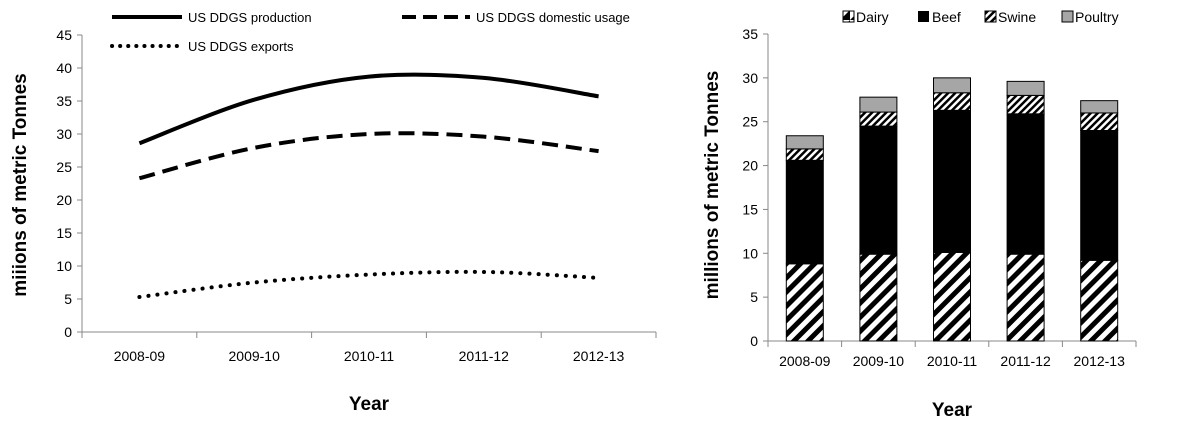 Image resolution: width=1189 pixels, height=426 pixels. What do you see at coordinates (368, 284) in the screenshot?
I see `series-line-us-ddgs-exports` at bounding box center [368, 284].